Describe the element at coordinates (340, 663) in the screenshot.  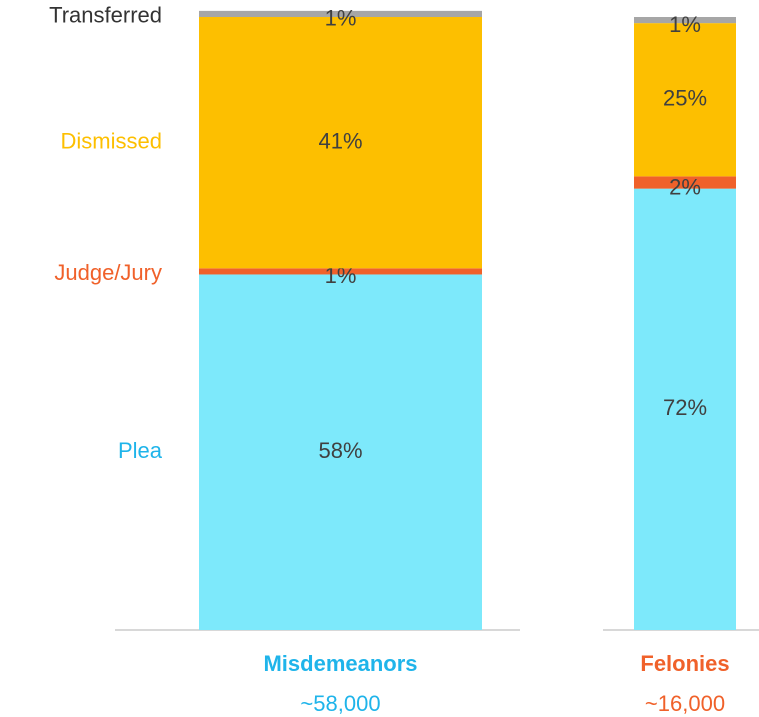
I see `category-label: Misdemeanors` at that location.